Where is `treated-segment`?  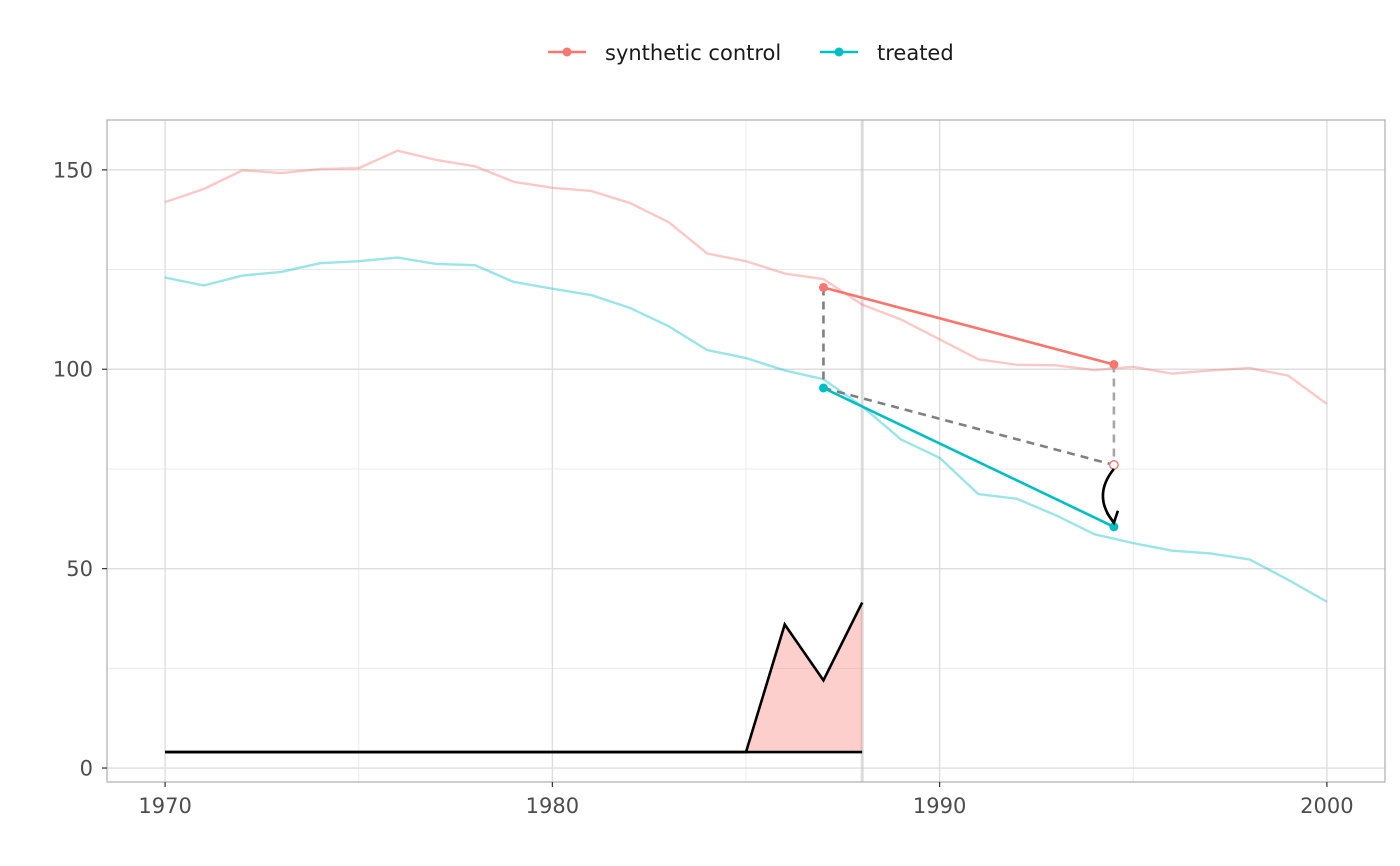
treated-segment is located at coordinates (968, 457).